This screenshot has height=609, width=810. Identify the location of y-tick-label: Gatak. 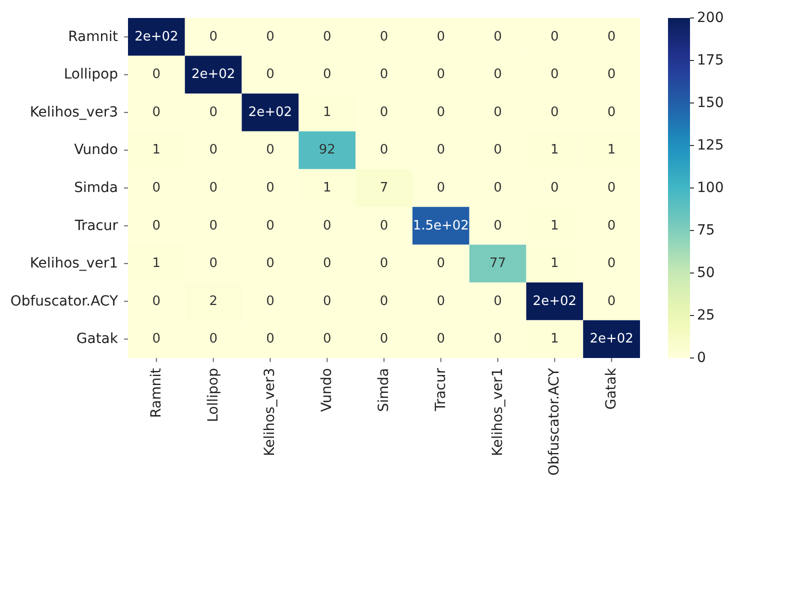
(97, 339).